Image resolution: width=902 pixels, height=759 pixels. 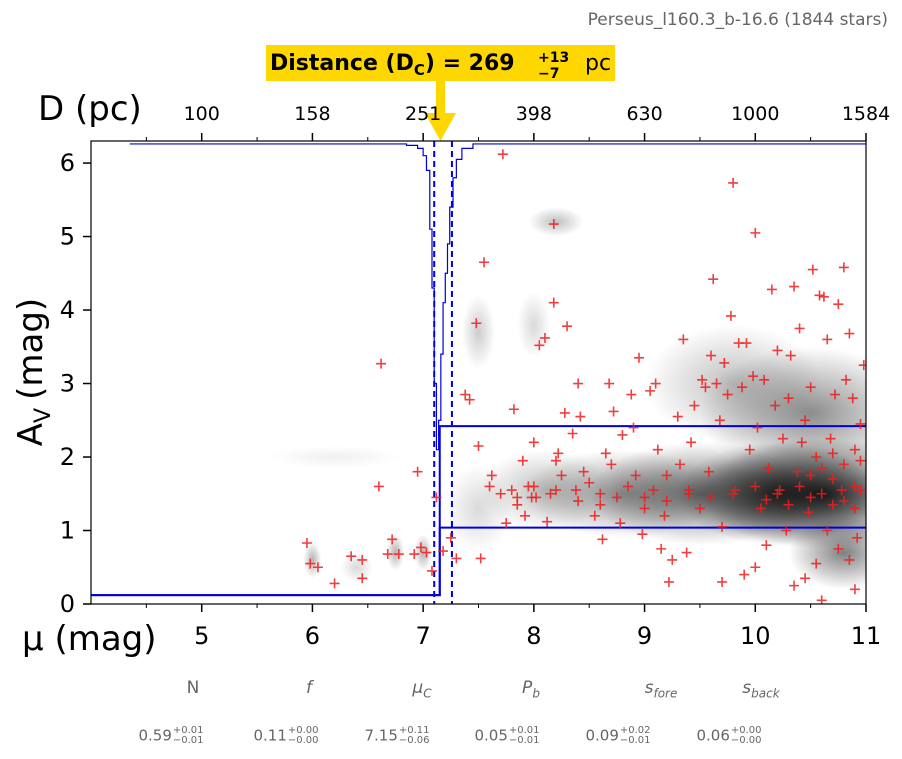 I want to click on x-axis-label: μ (mag), so click(x=89, y=639).